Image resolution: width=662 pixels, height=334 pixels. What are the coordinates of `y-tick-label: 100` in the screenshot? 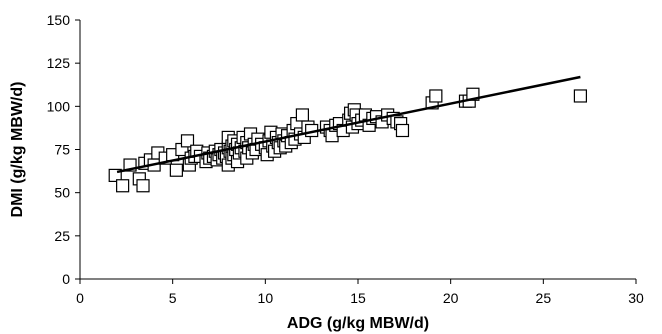 It's located at (59, 106).